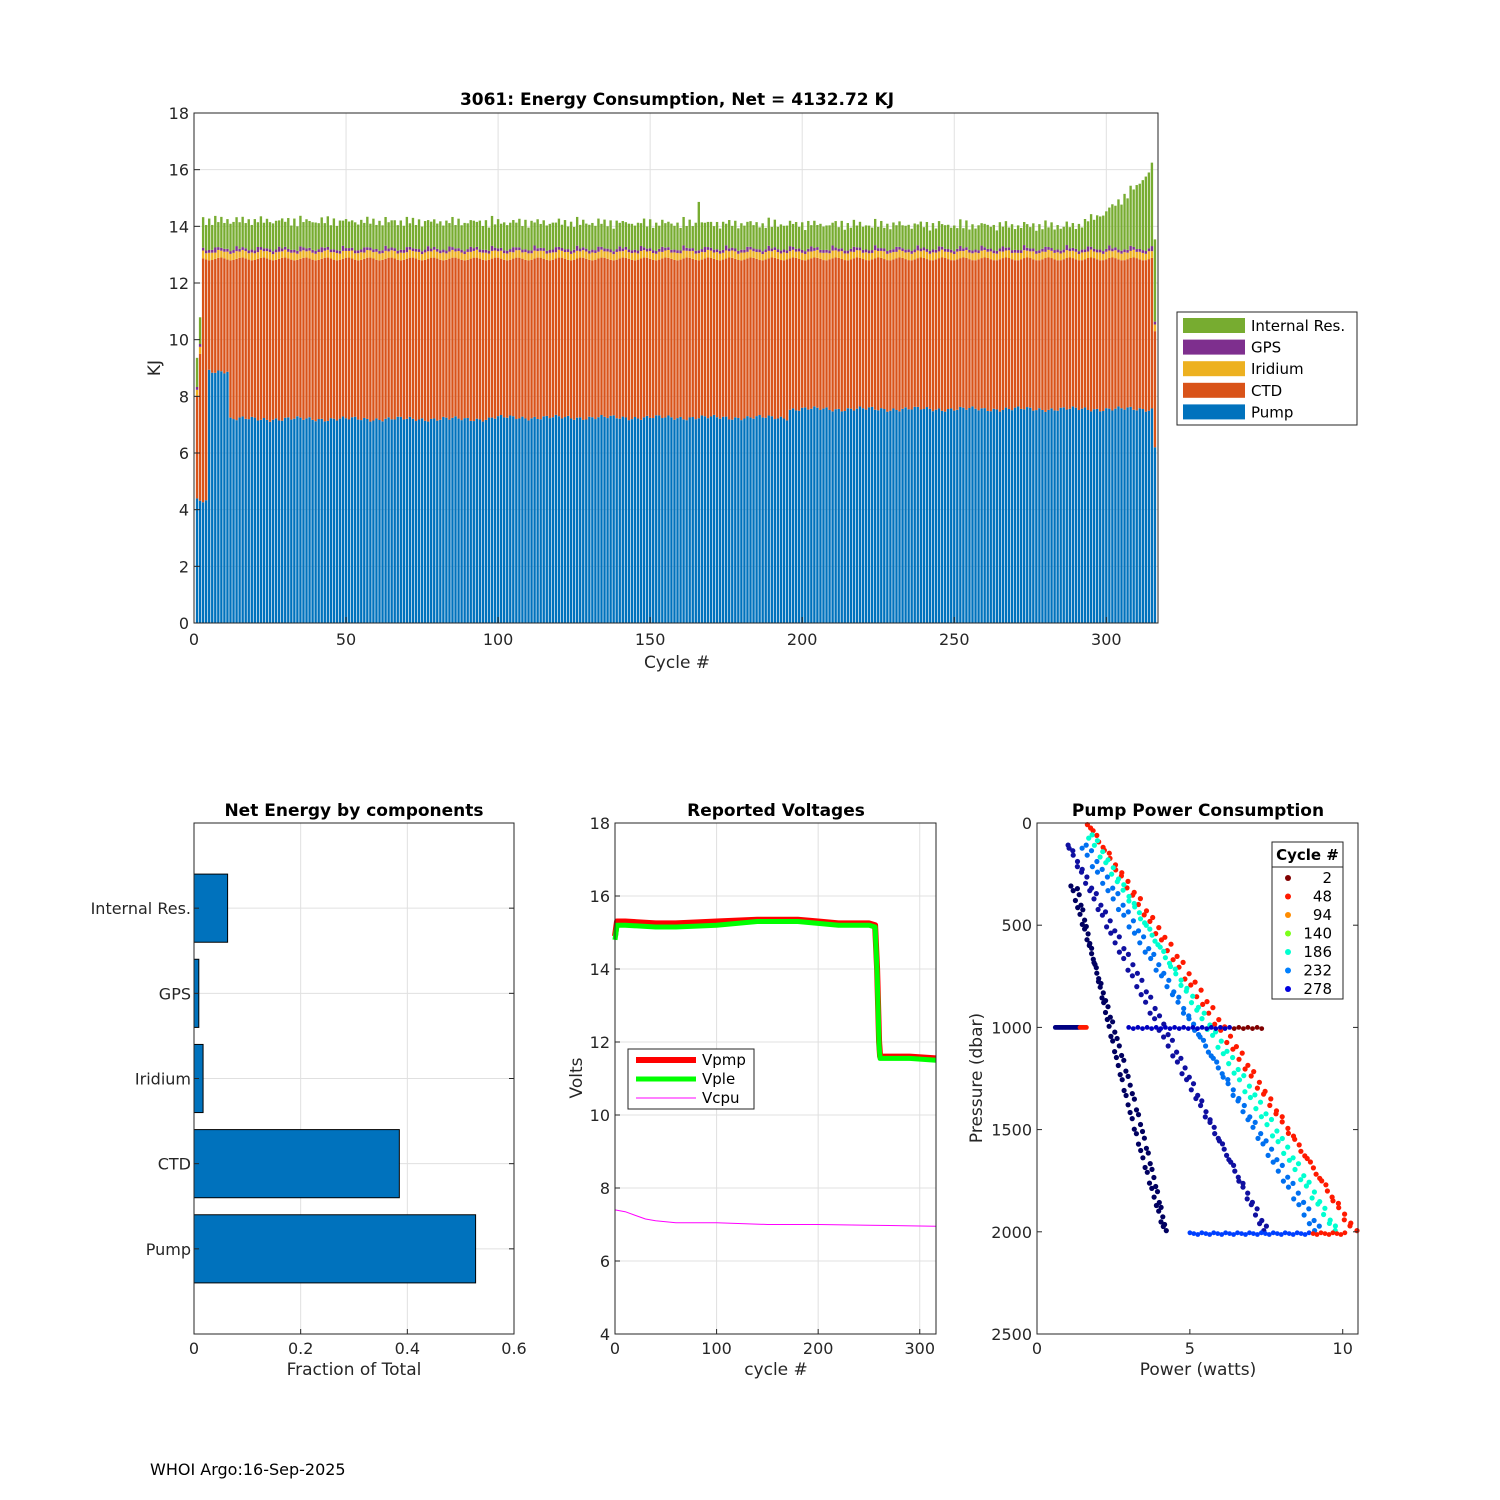 This screenshot has width=1500, height=1500. I want to click on components-plot-frame, so click(354, 1078).